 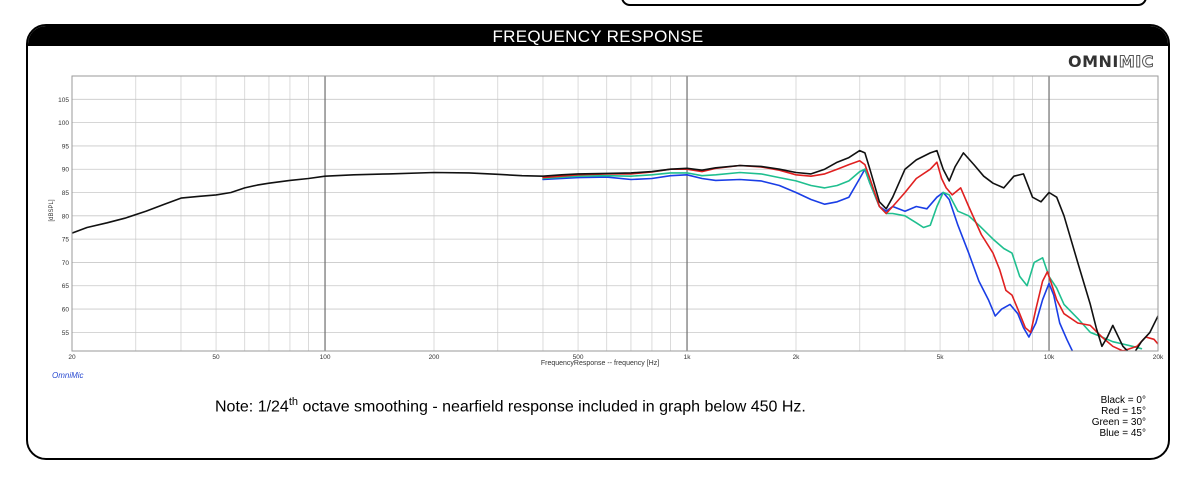 I want to click on y-tick-label: 75, so click(x=66, y=240).